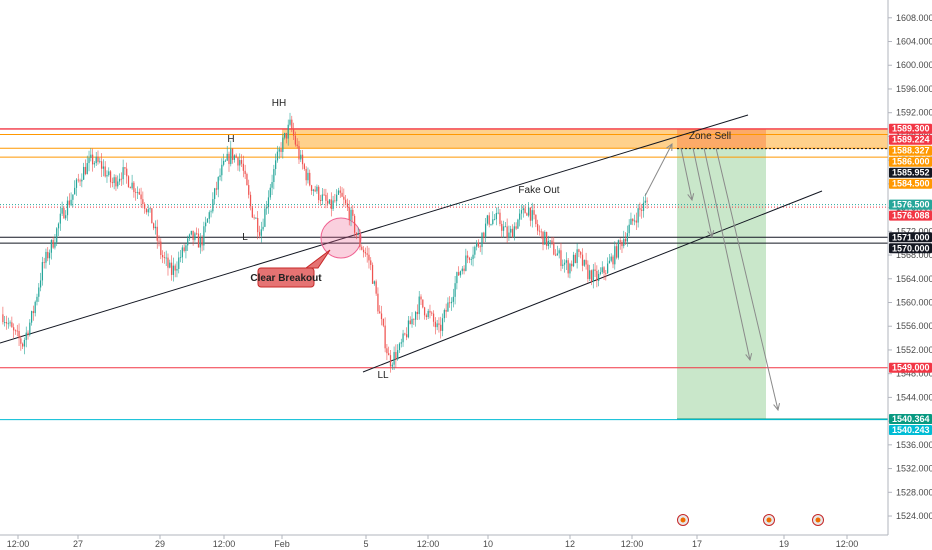 The width and height of the screenshot is (932, 550). Describe the element at coordinates (914, 350) in the screenshot. I see `price-tick-label: 1552.000` at that location.